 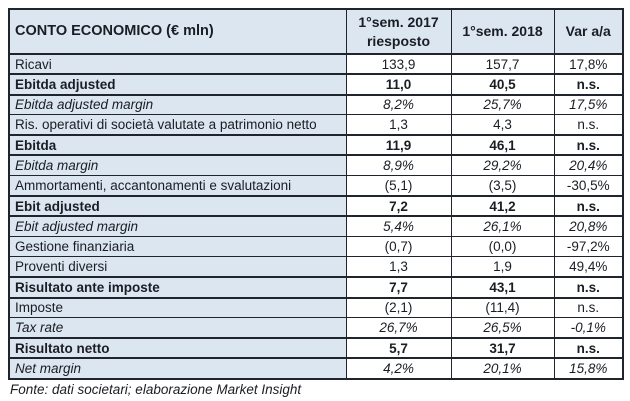 I want to click on value-var-aa: 15,8%, so click(x=588, y=368).